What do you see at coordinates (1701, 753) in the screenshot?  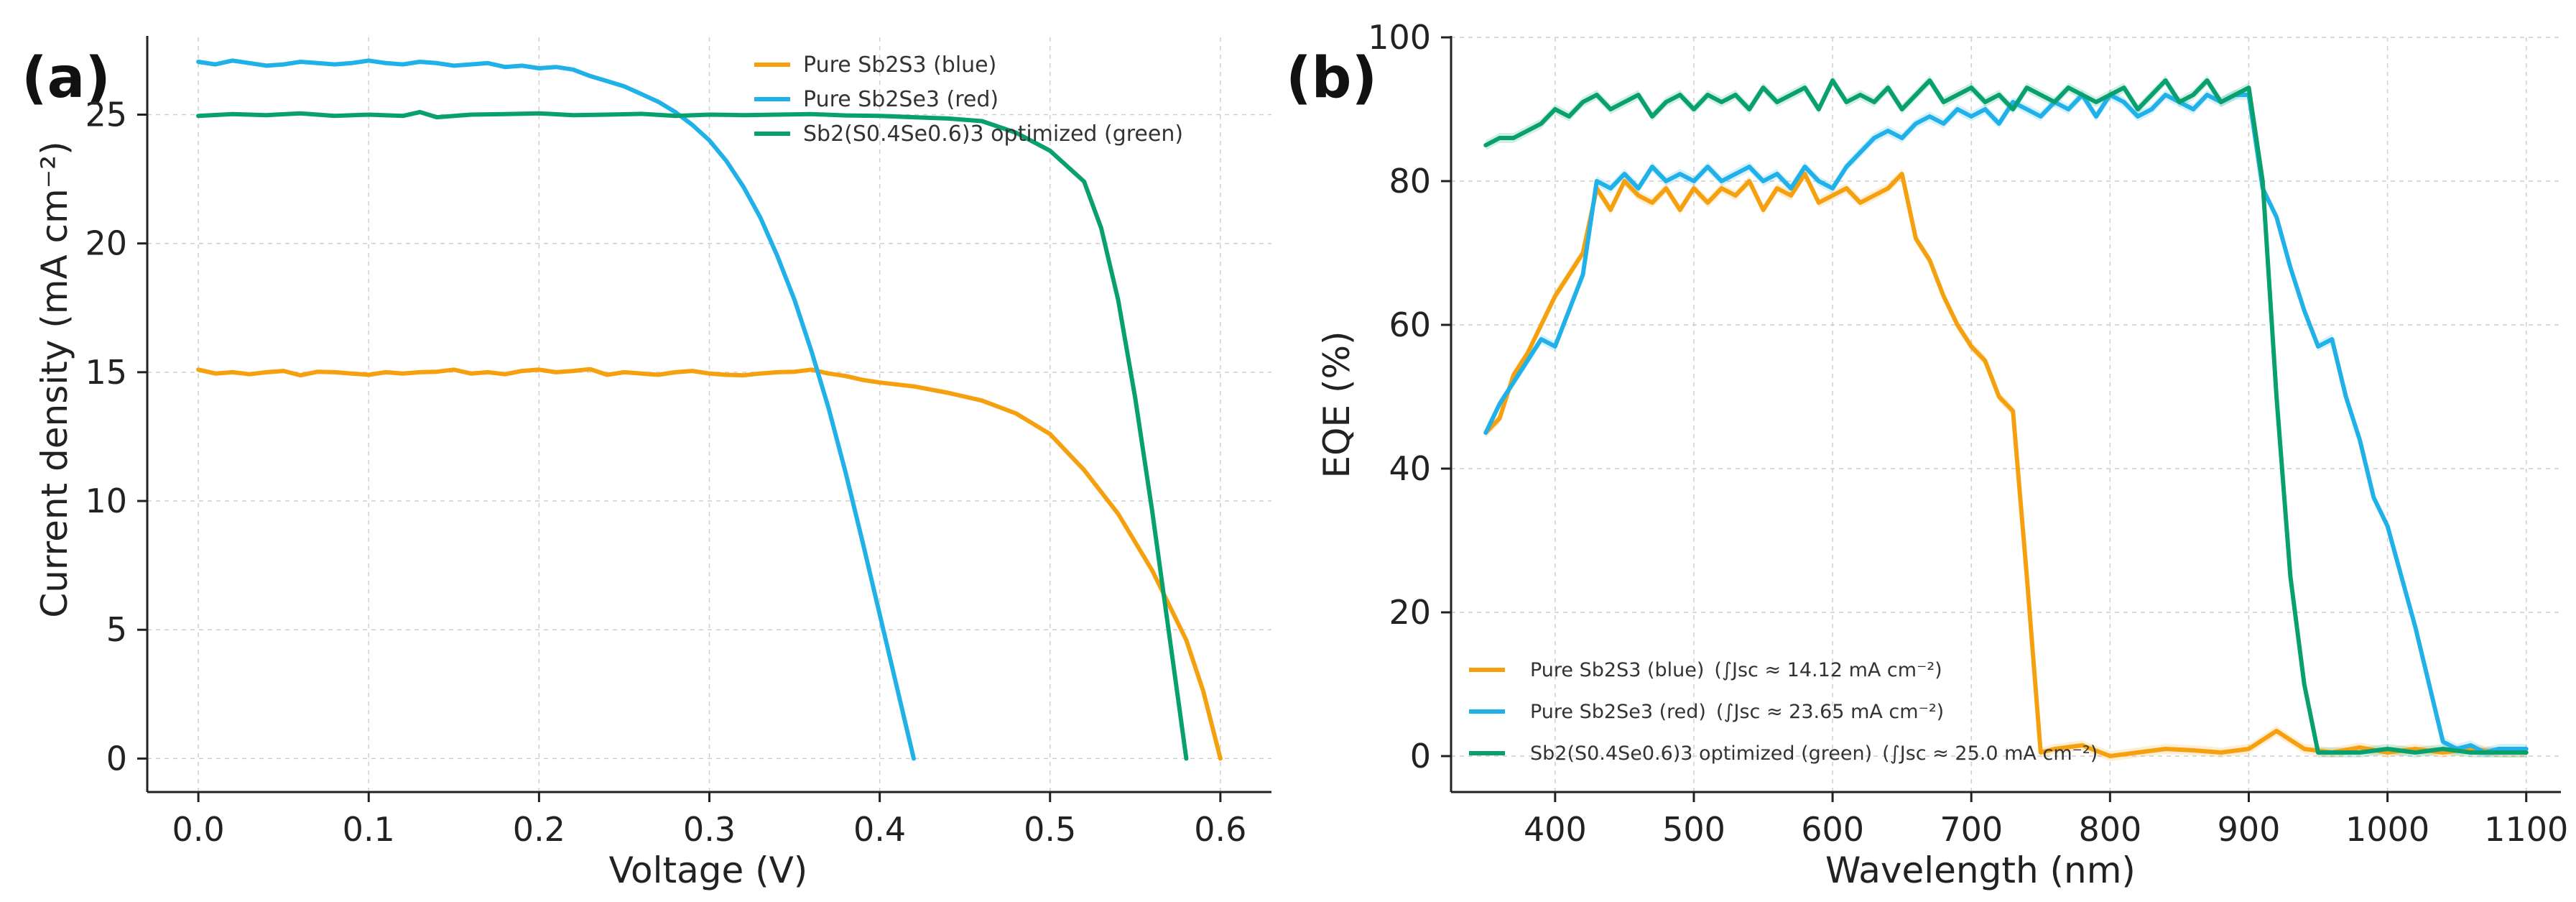 I see `panel-b-legend-name-2: Sb2(S0.4Se0.6)3 optimized (green)` at bounding box center [1701, 753].